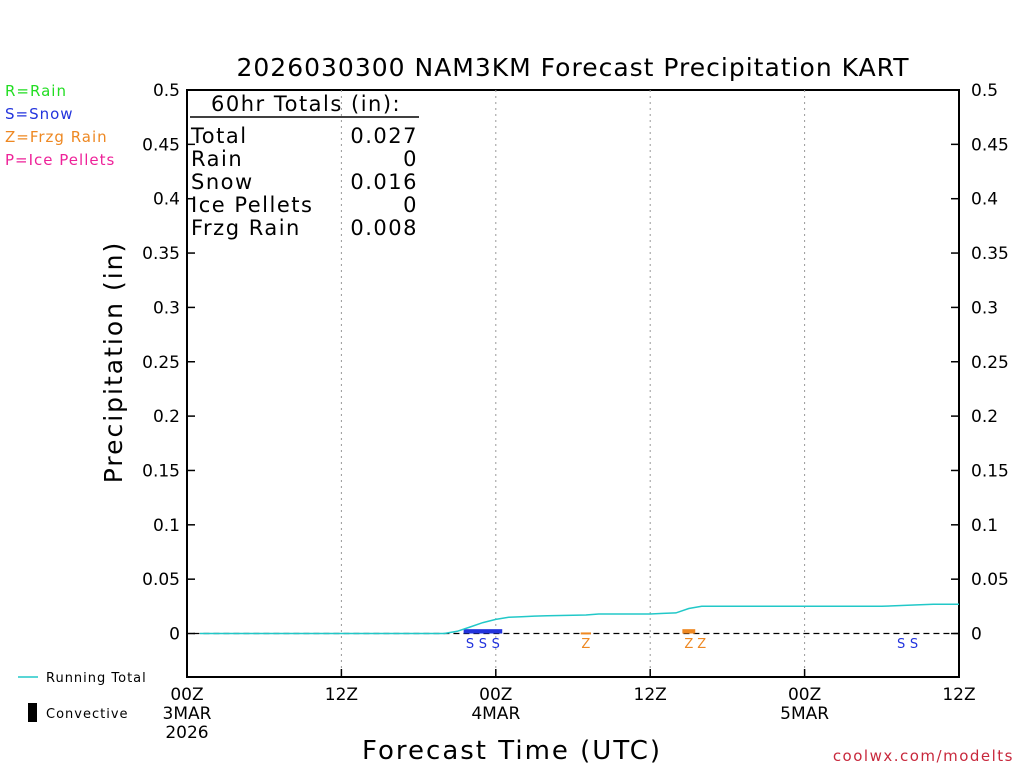 The width and height of the screenshot is (1024, 768). What do you see at coordinates (984, 526) in the screenshot?
I see `y-tick-label-right-2: 0.1` at bounding box center [984, 526].